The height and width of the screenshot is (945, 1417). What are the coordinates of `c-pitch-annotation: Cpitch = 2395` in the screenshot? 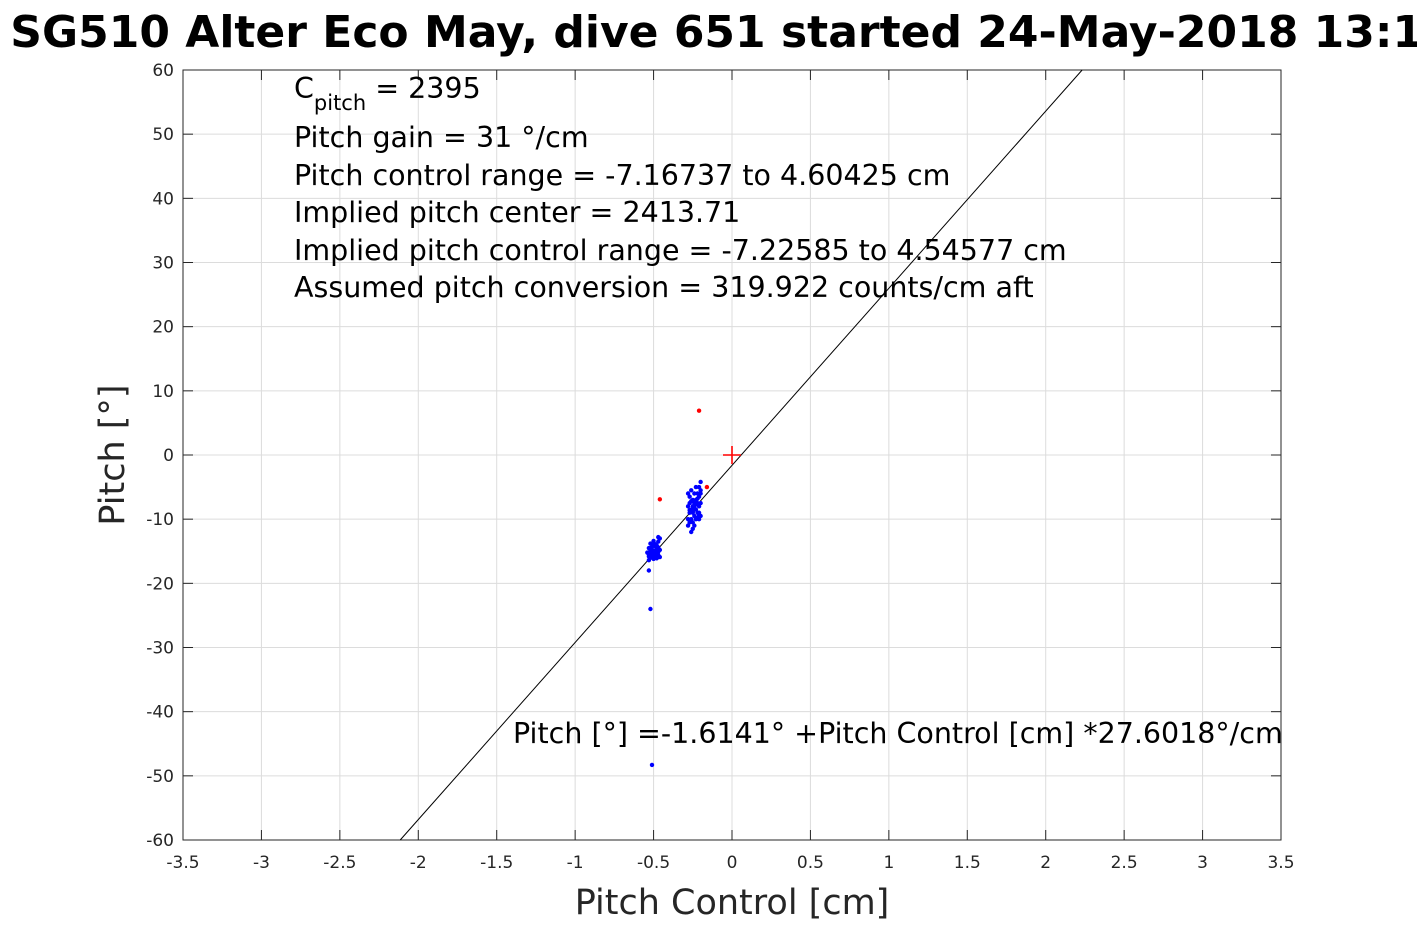 It's located at (387, 93).